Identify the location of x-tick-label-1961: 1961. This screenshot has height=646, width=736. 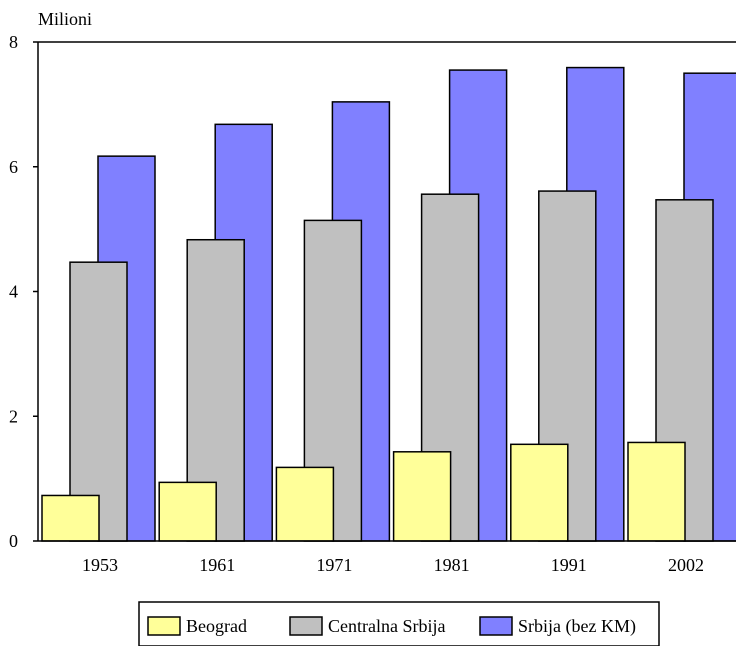
(217, 565).